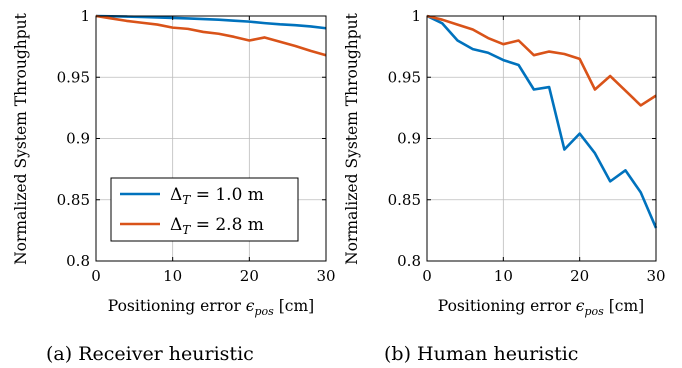 The image size is (682, 368). What do you see at coordinates (150, 354) in the screenshot?
I see `caption: (a) Receiver heuristic` at bounding box center [150, 354].